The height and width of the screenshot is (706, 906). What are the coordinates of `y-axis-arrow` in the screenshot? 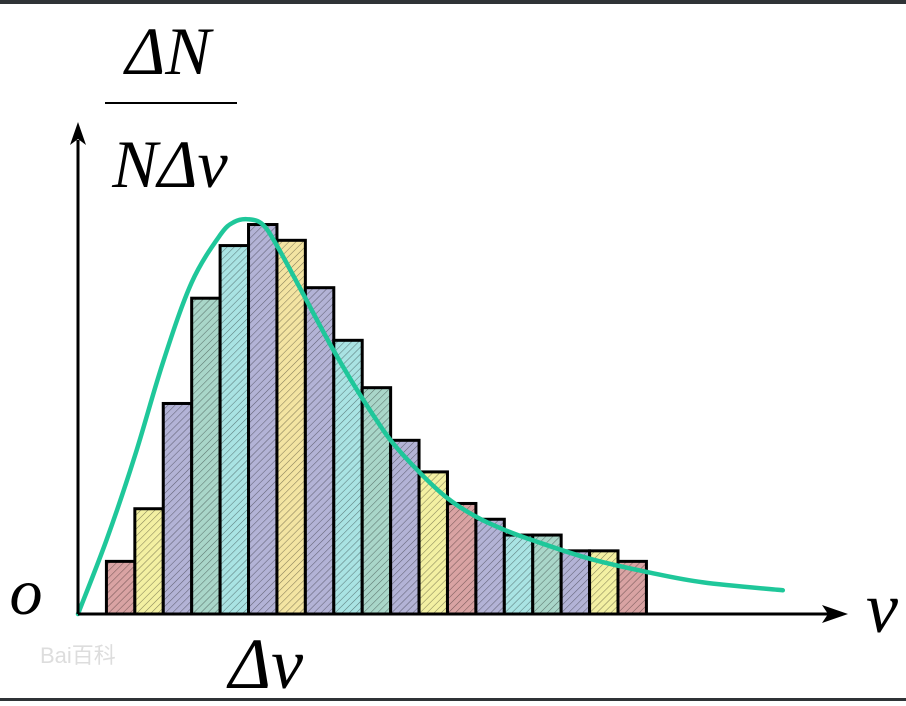 It's located at (78, 133).